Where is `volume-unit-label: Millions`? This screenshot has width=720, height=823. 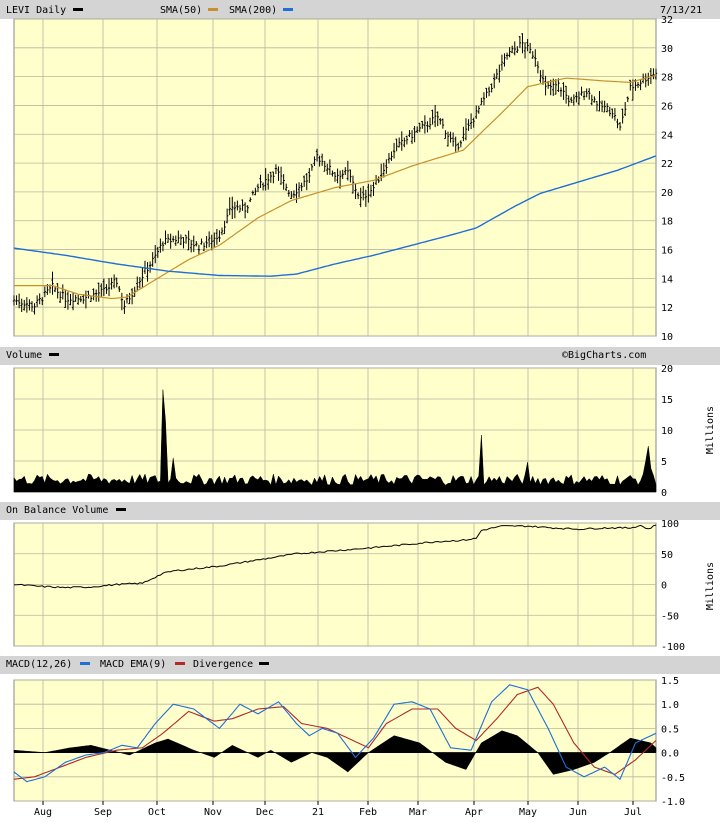
volume-unit-label: Millions is located at coordinates (710, 430).